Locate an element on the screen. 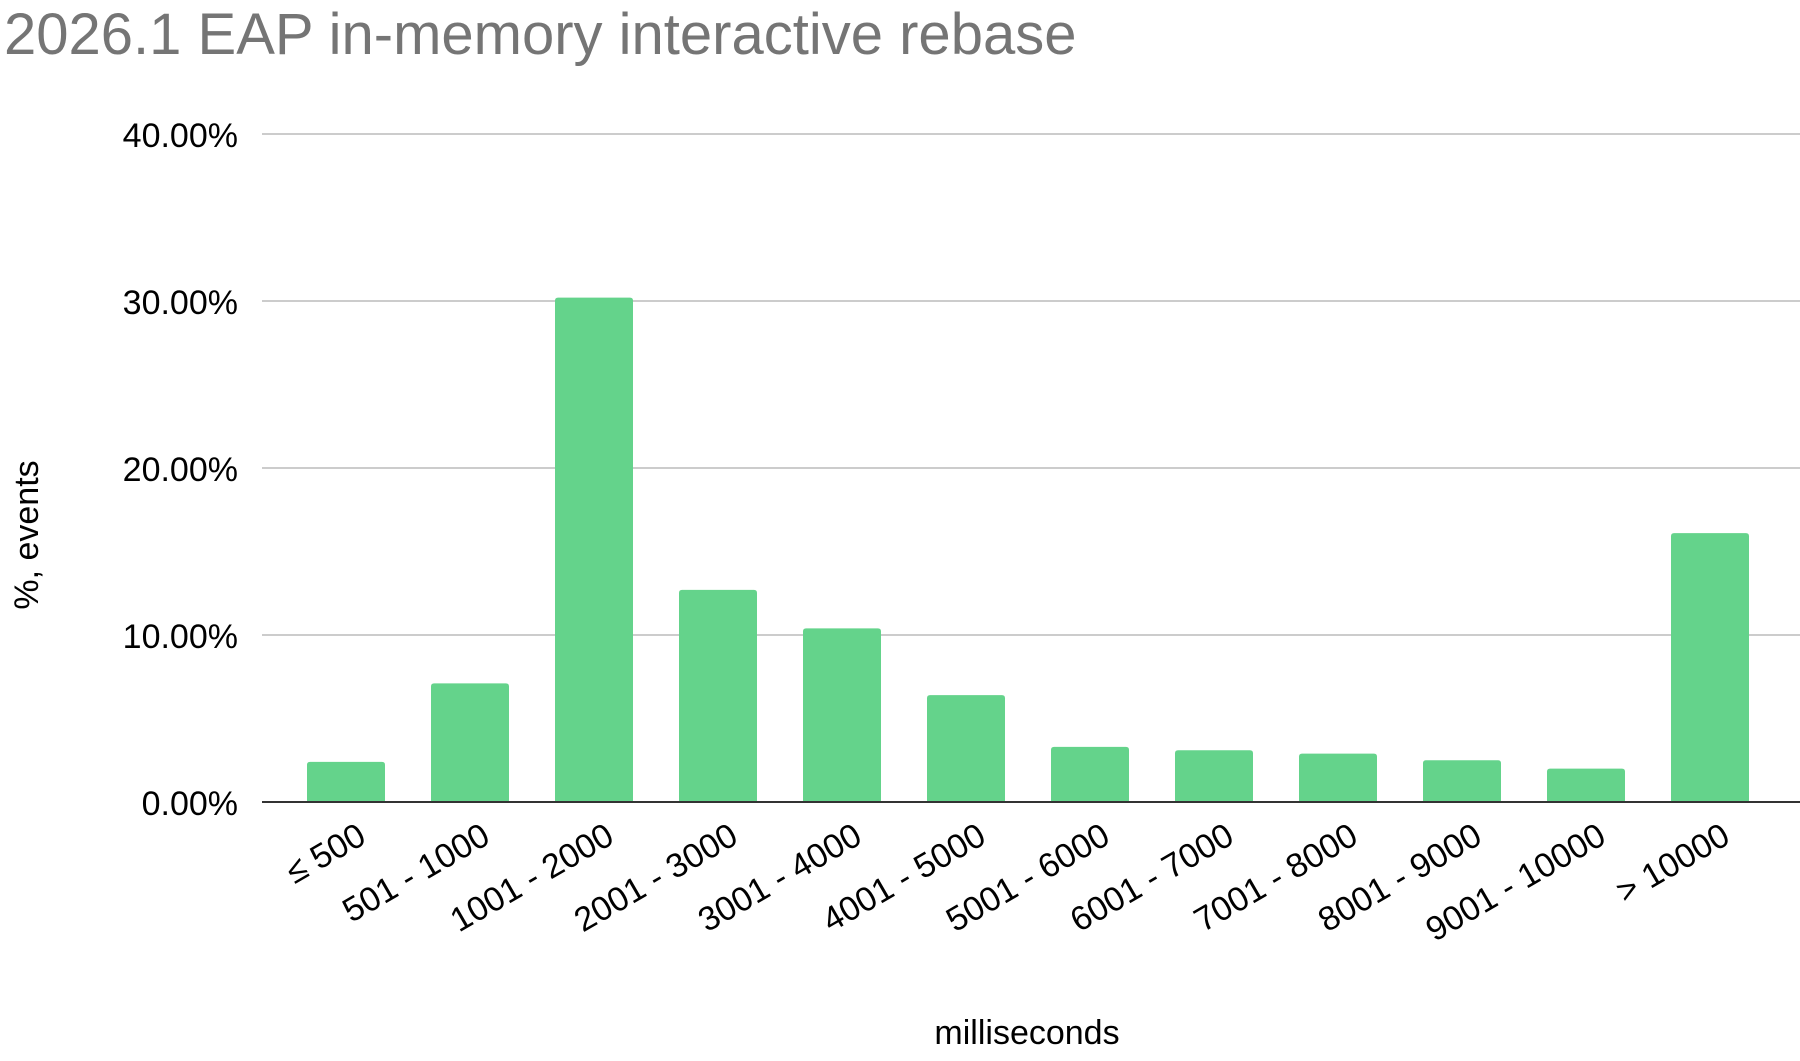 The height and width of the screenshot is (1061, 1800). y-tick-label: 40.00% is located at coordinates (180, 136).